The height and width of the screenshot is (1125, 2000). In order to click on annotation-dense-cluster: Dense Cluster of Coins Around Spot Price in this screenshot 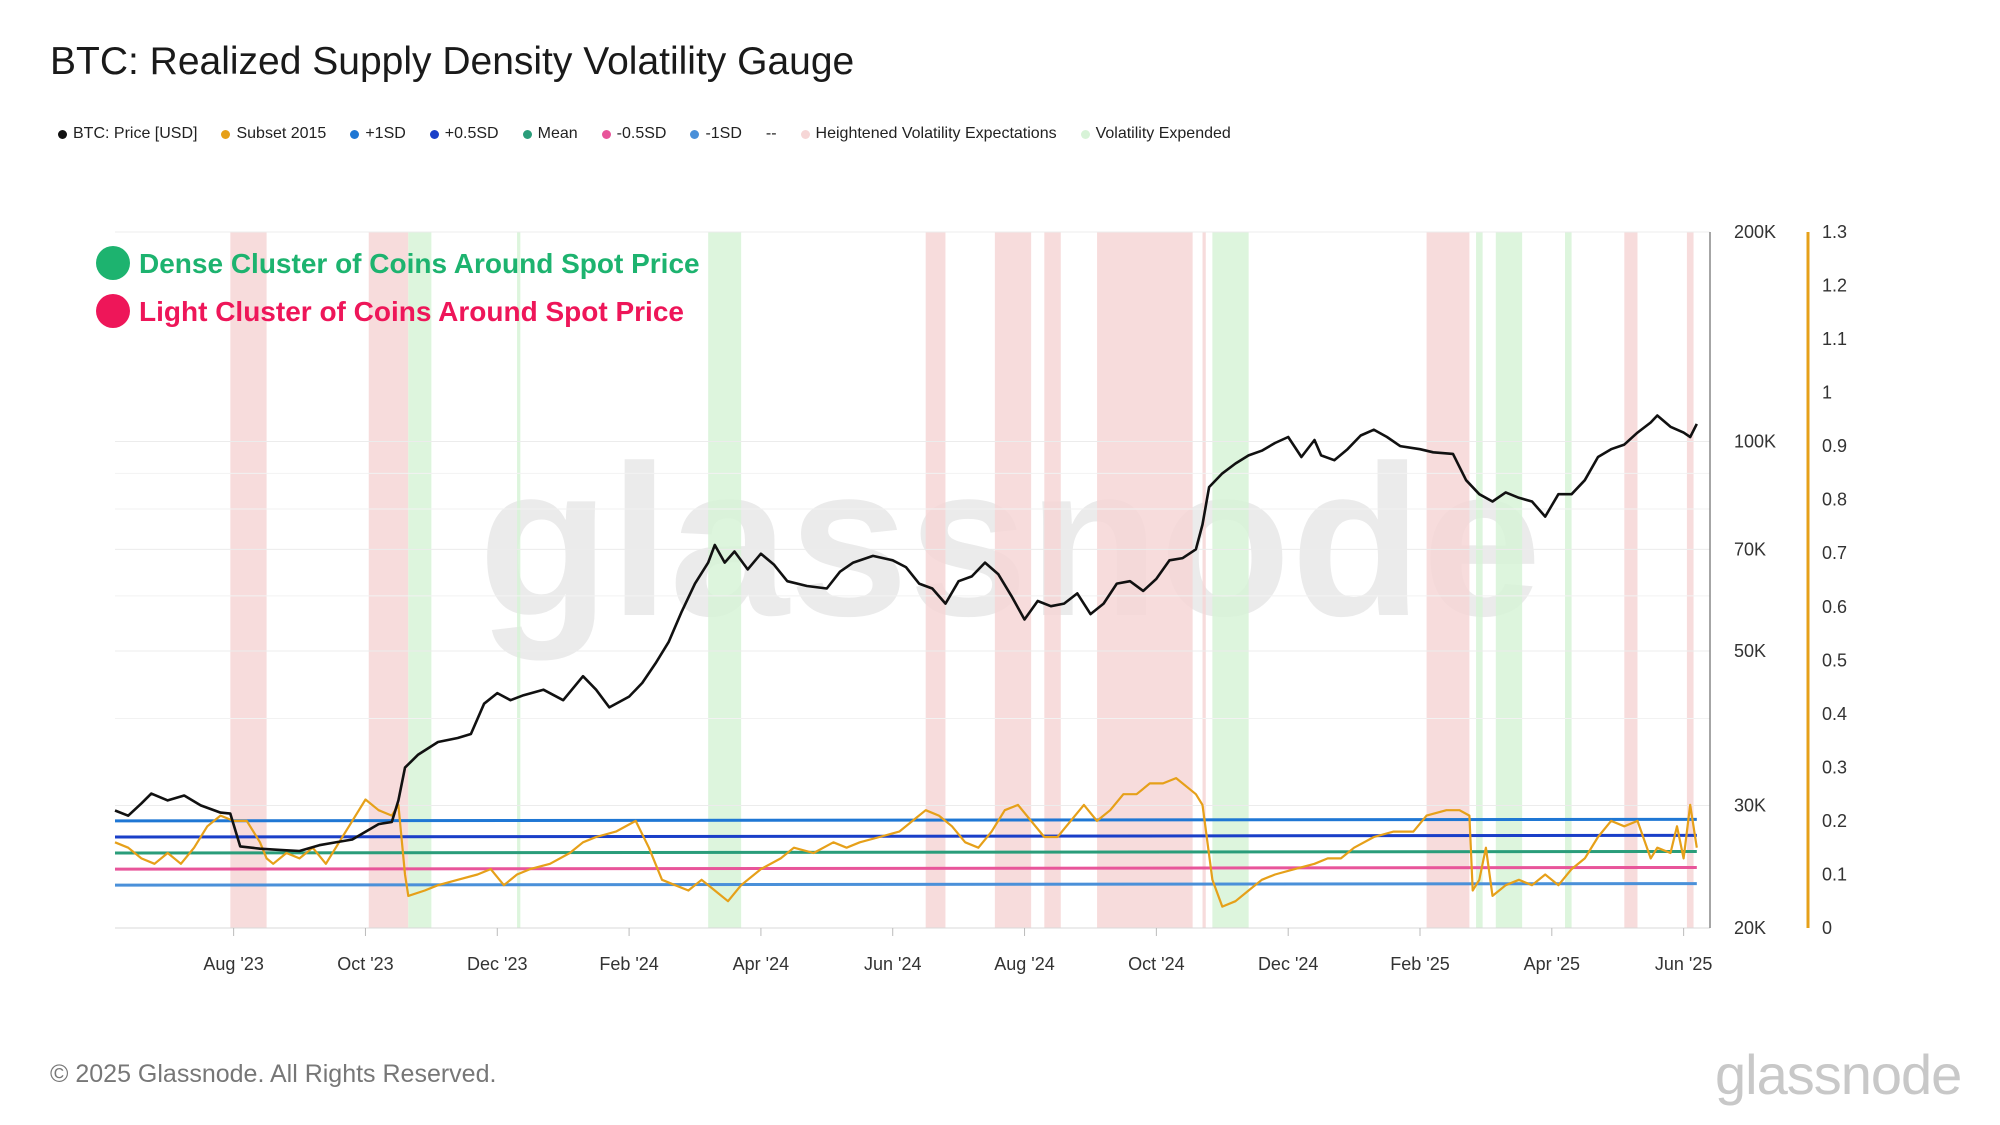, I will do `click(398, 263)`.